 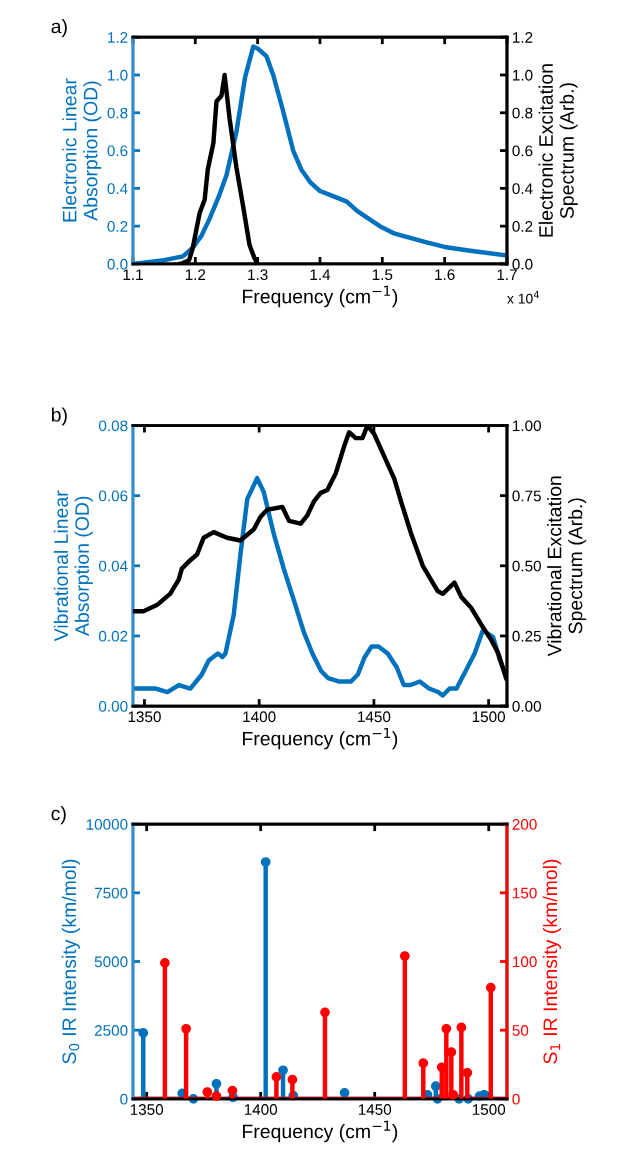 I want to click on x-tick-label: 1.2, so click(x=195, y=274).